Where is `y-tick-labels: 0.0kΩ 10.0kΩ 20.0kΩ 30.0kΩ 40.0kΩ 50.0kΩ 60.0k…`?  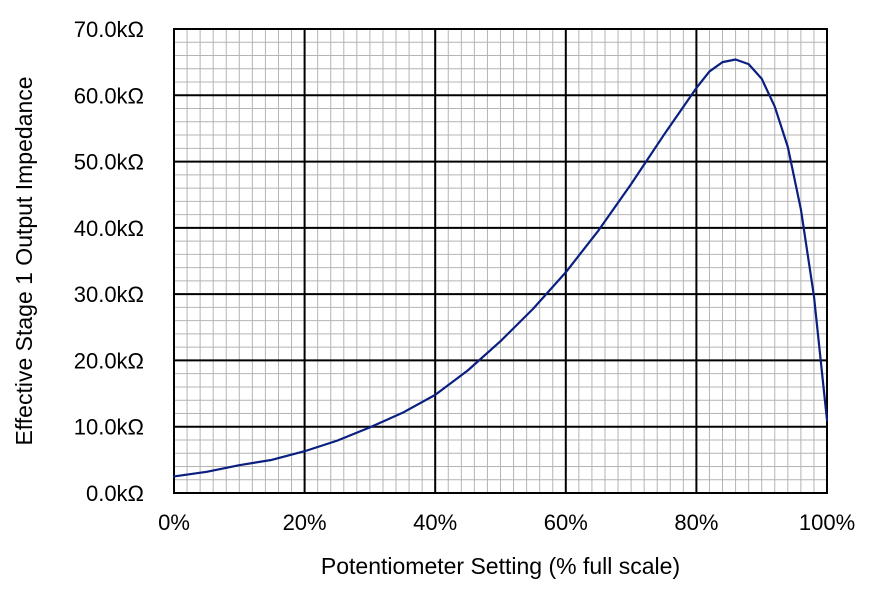
y-tick-labels: 0.0kΩ 10.0kΩ 20.0kΩ 30.0kΩ 40.0kΩ 50.0kΩ 60.0k… is located at coordinates (109, 261).